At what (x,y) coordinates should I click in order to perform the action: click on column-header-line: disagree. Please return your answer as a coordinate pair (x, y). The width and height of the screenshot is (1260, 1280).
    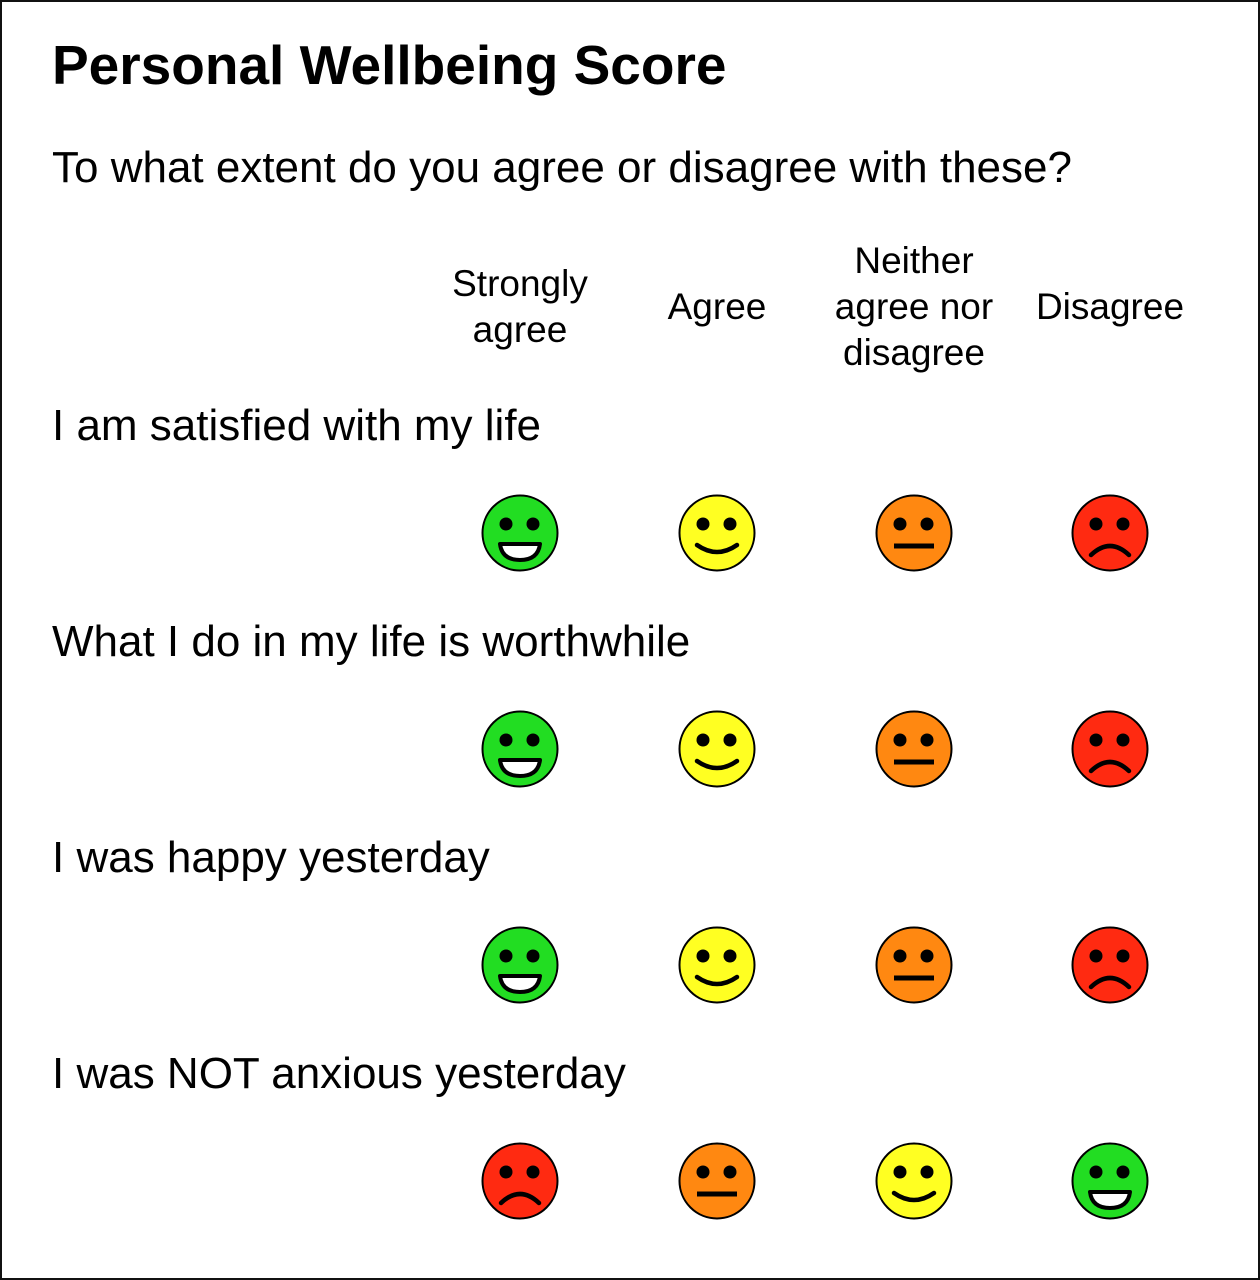
    Looking at the image, I should click on (914, 352).